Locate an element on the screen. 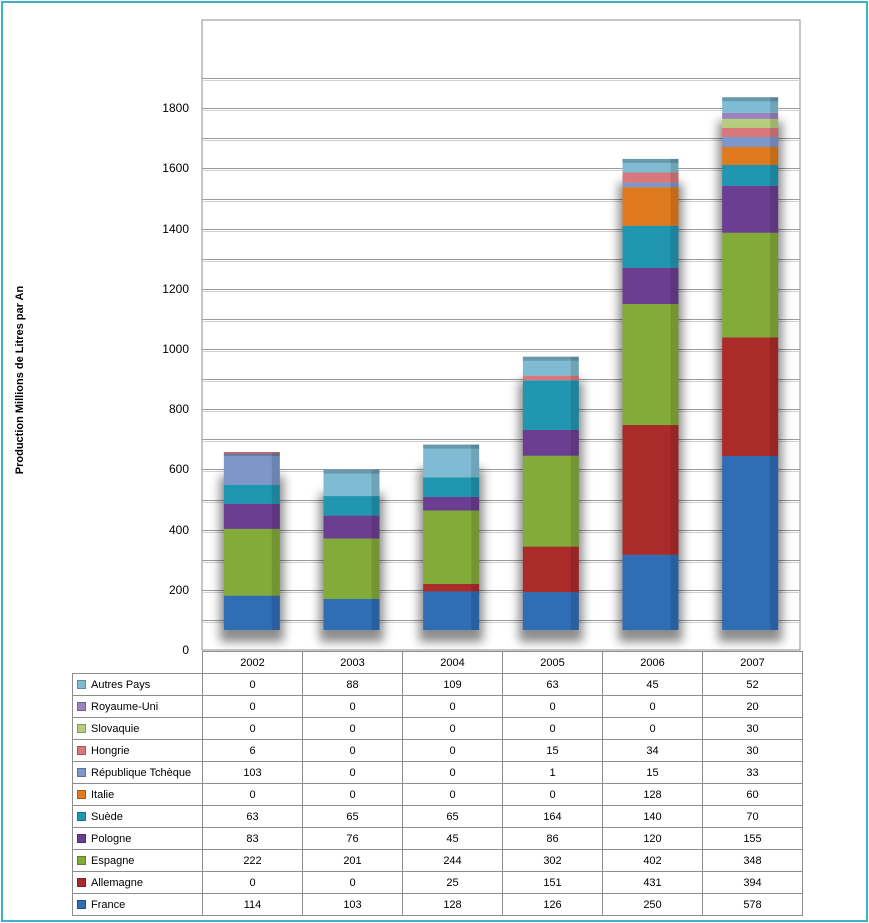  data-label: 76 is located at coordinates (352, 838).